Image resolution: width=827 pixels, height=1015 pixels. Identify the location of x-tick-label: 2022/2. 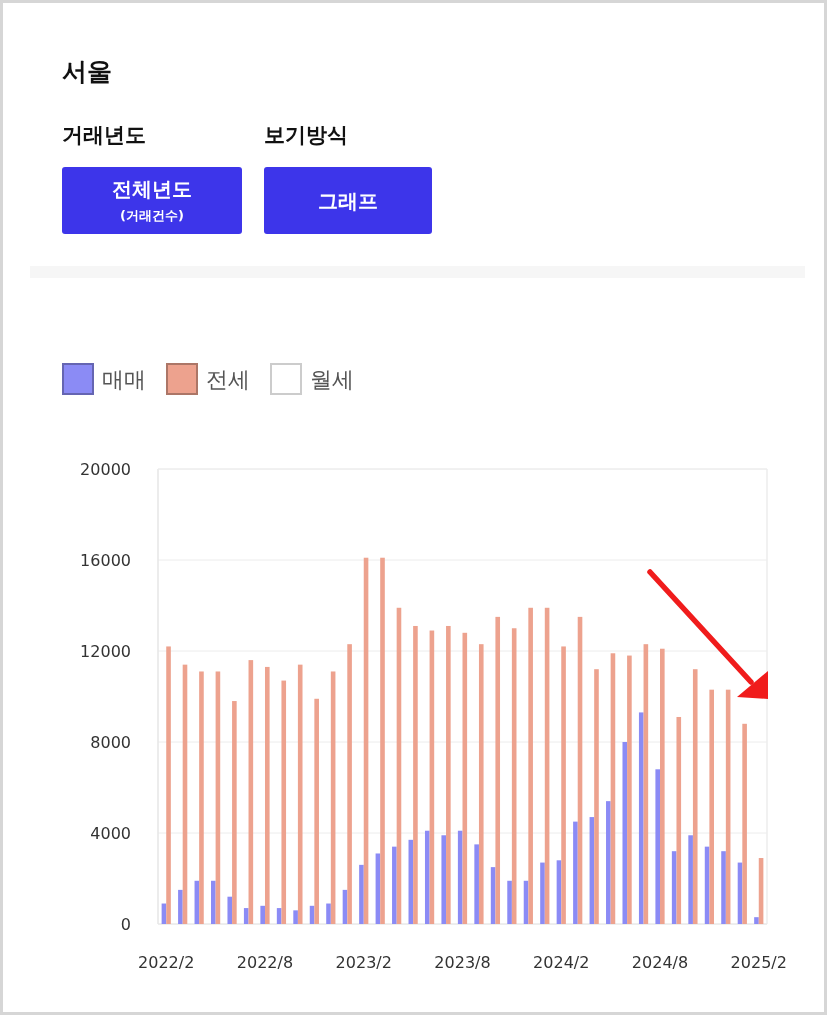
(166, 962).